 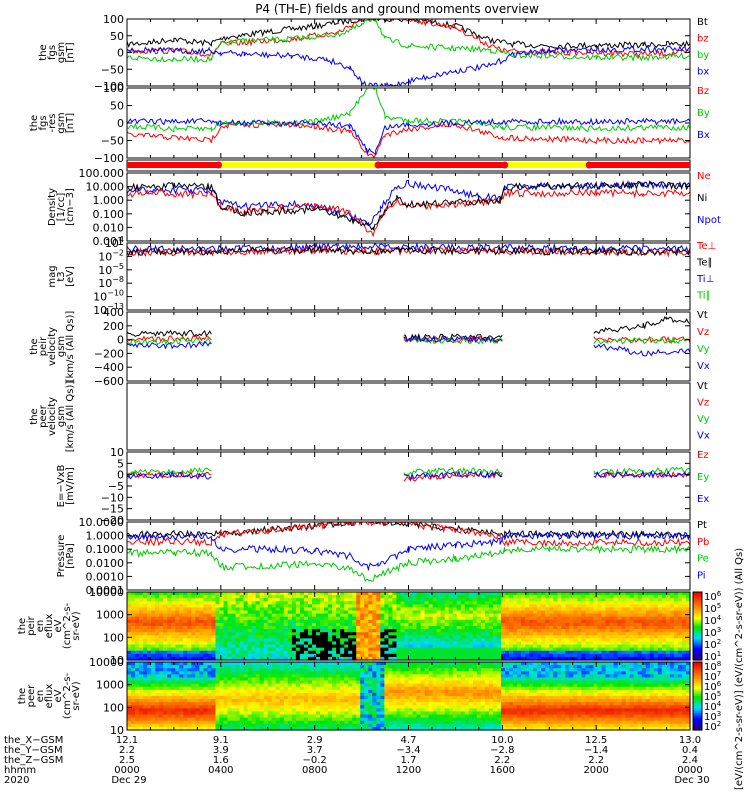 I want to click on legend-entry-npot: Npot, so click(x=709, y=220).